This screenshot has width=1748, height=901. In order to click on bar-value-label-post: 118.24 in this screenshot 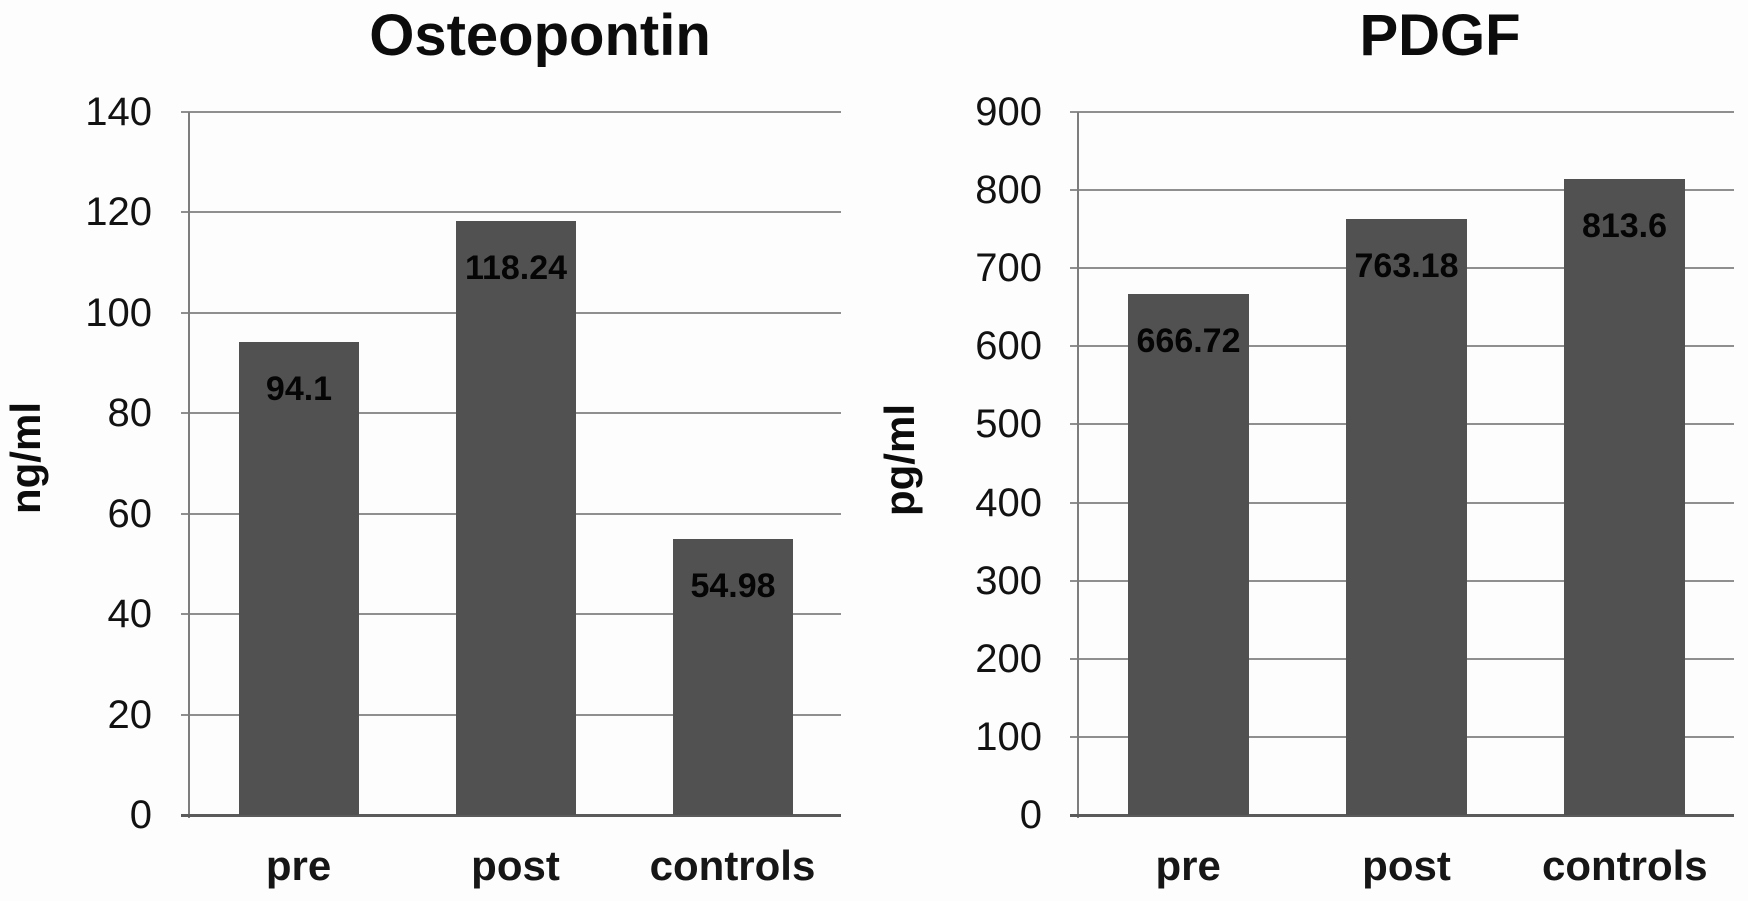, I will do `click(516, 268)`.